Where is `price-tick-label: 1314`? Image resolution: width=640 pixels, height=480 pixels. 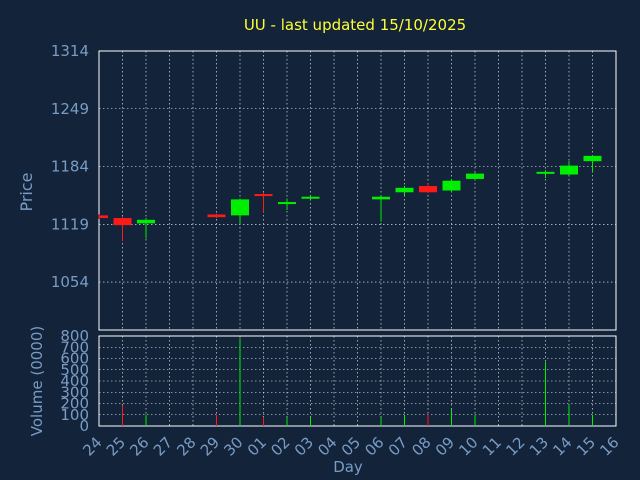 price-tick-label: 1314 is located at coordinates (70, 51).